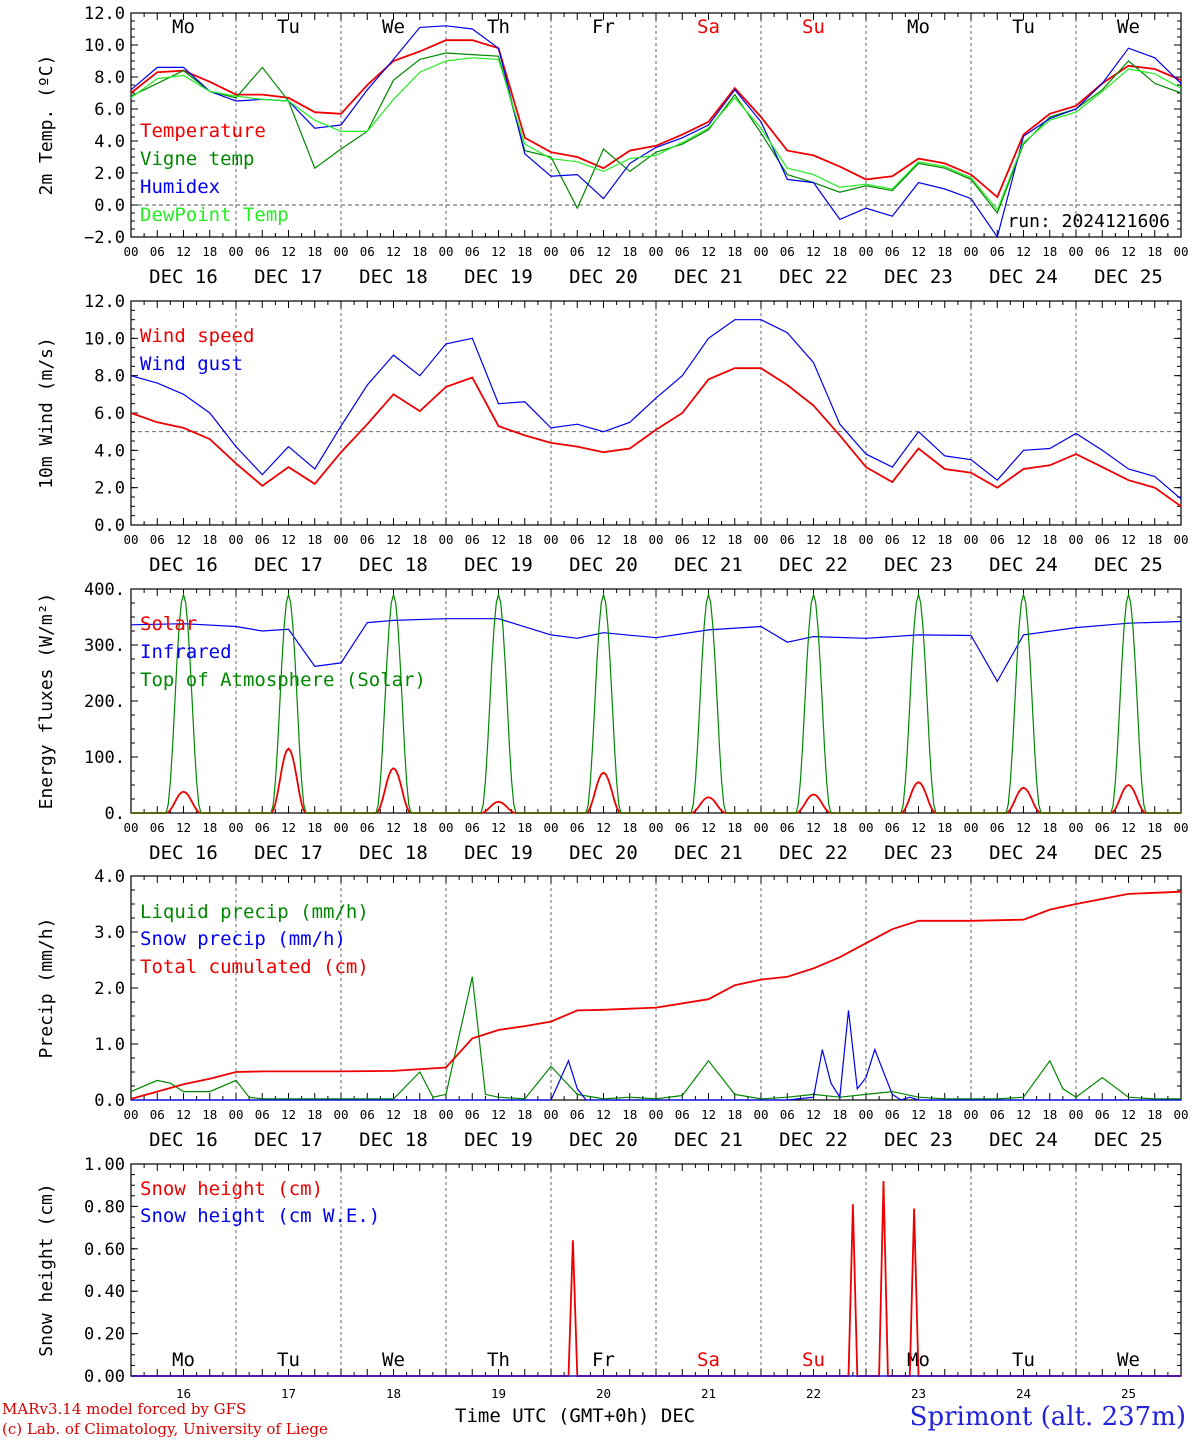  I want to click on time-axis-text: Time UTC (GMT+0h), so click(552, 1416).